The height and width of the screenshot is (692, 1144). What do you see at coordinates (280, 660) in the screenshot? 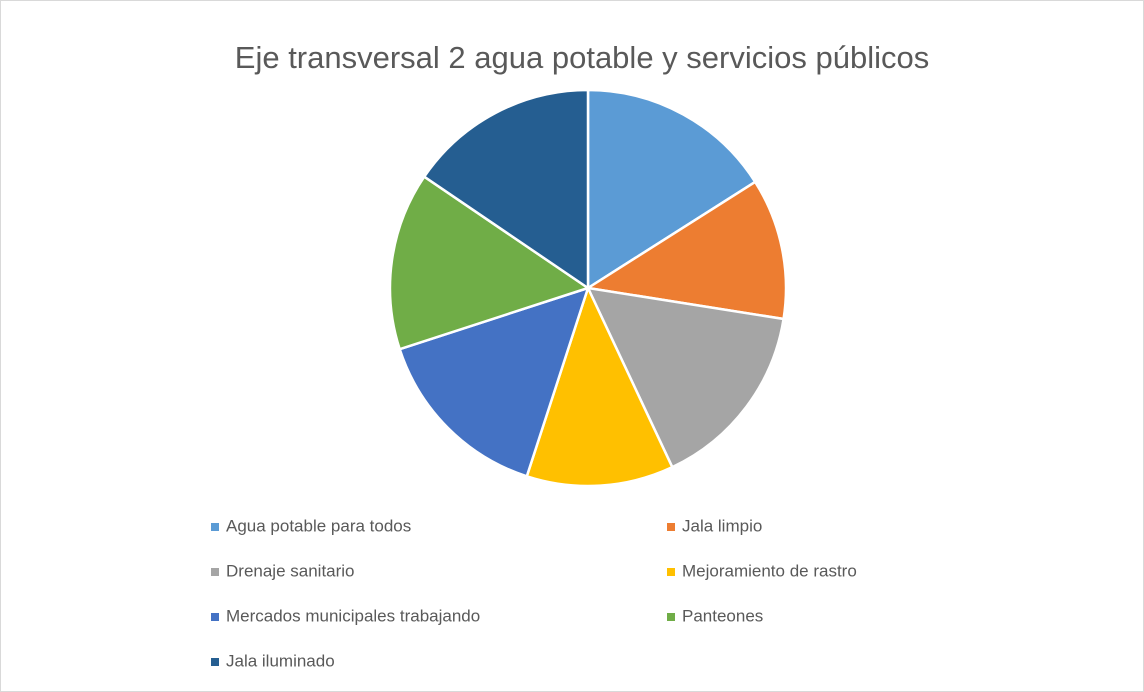
I see `legend-label: Jala iluminado` at bounding box center [280, 660].